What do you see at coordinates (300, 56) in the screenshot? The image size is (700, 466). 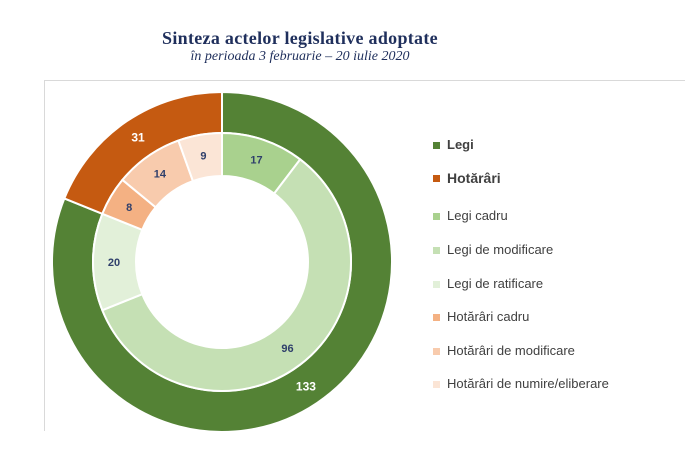 I see `chart-subtitle: în perioada 3 februarie – 20 iulie 2020` at bounding box center [300, 56].